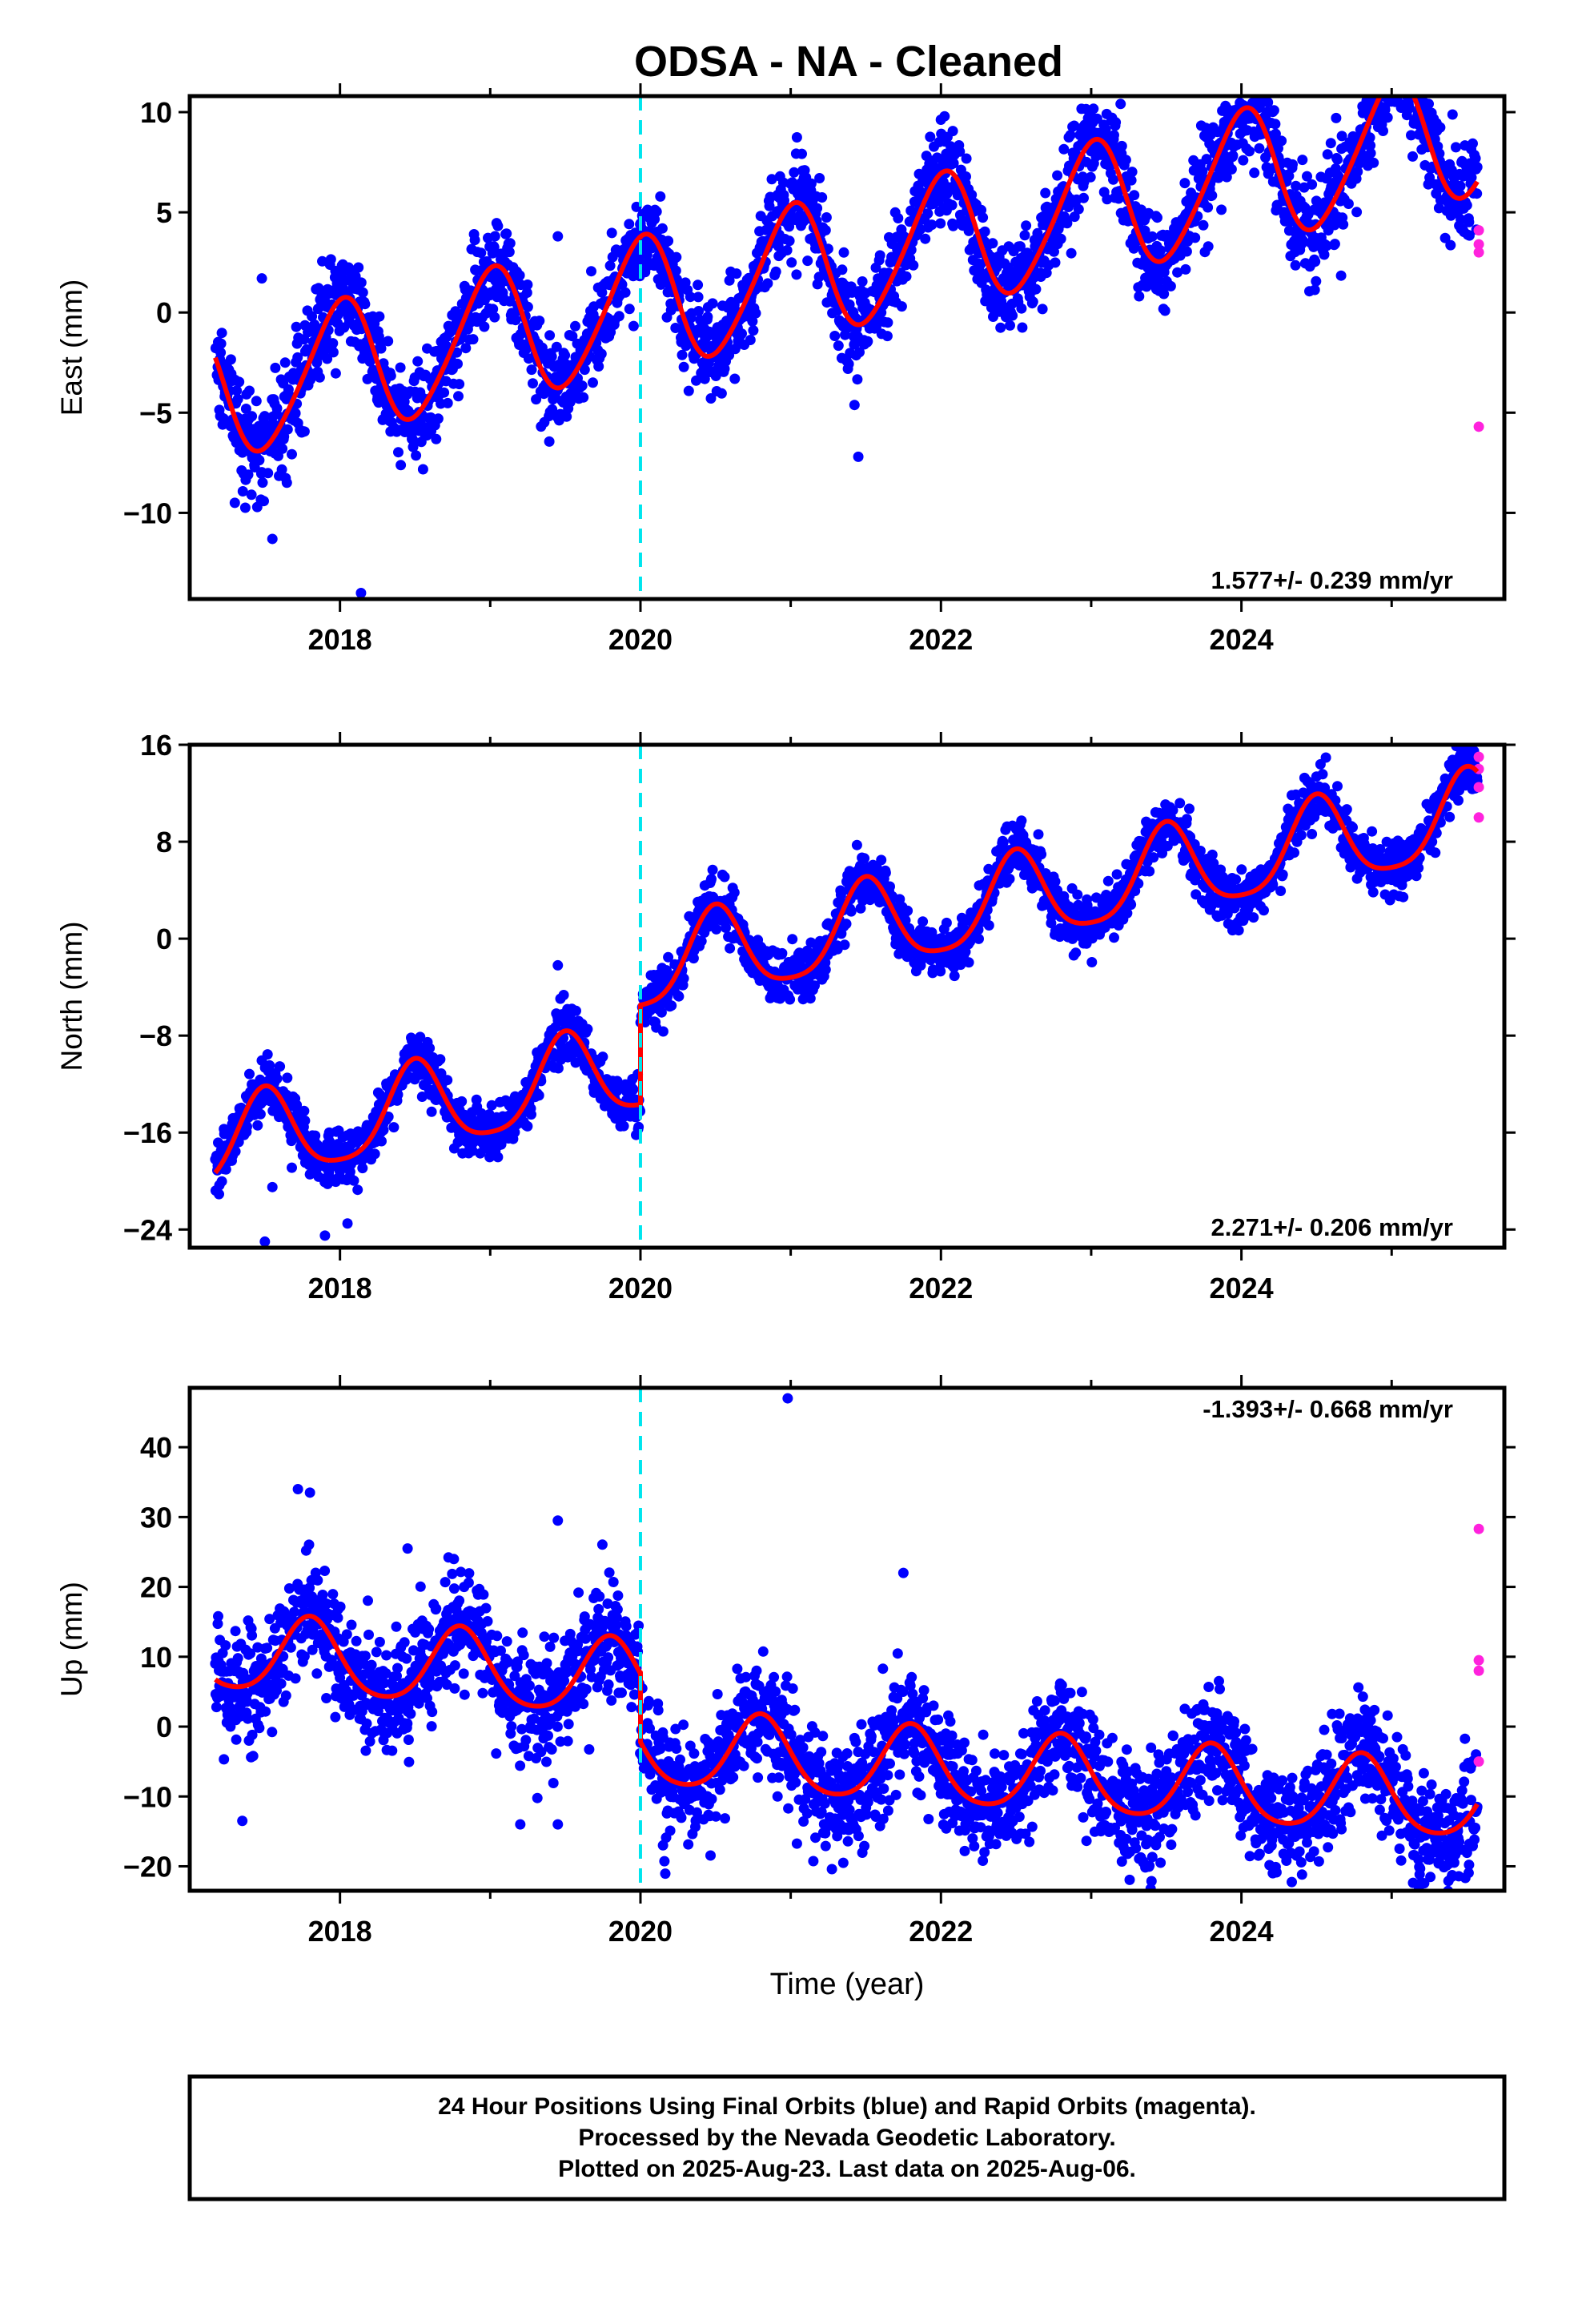  What do you see at coordinates (847, 275) in the screenshot?
I see `model-fit-line` at bounding box center [847, 275].